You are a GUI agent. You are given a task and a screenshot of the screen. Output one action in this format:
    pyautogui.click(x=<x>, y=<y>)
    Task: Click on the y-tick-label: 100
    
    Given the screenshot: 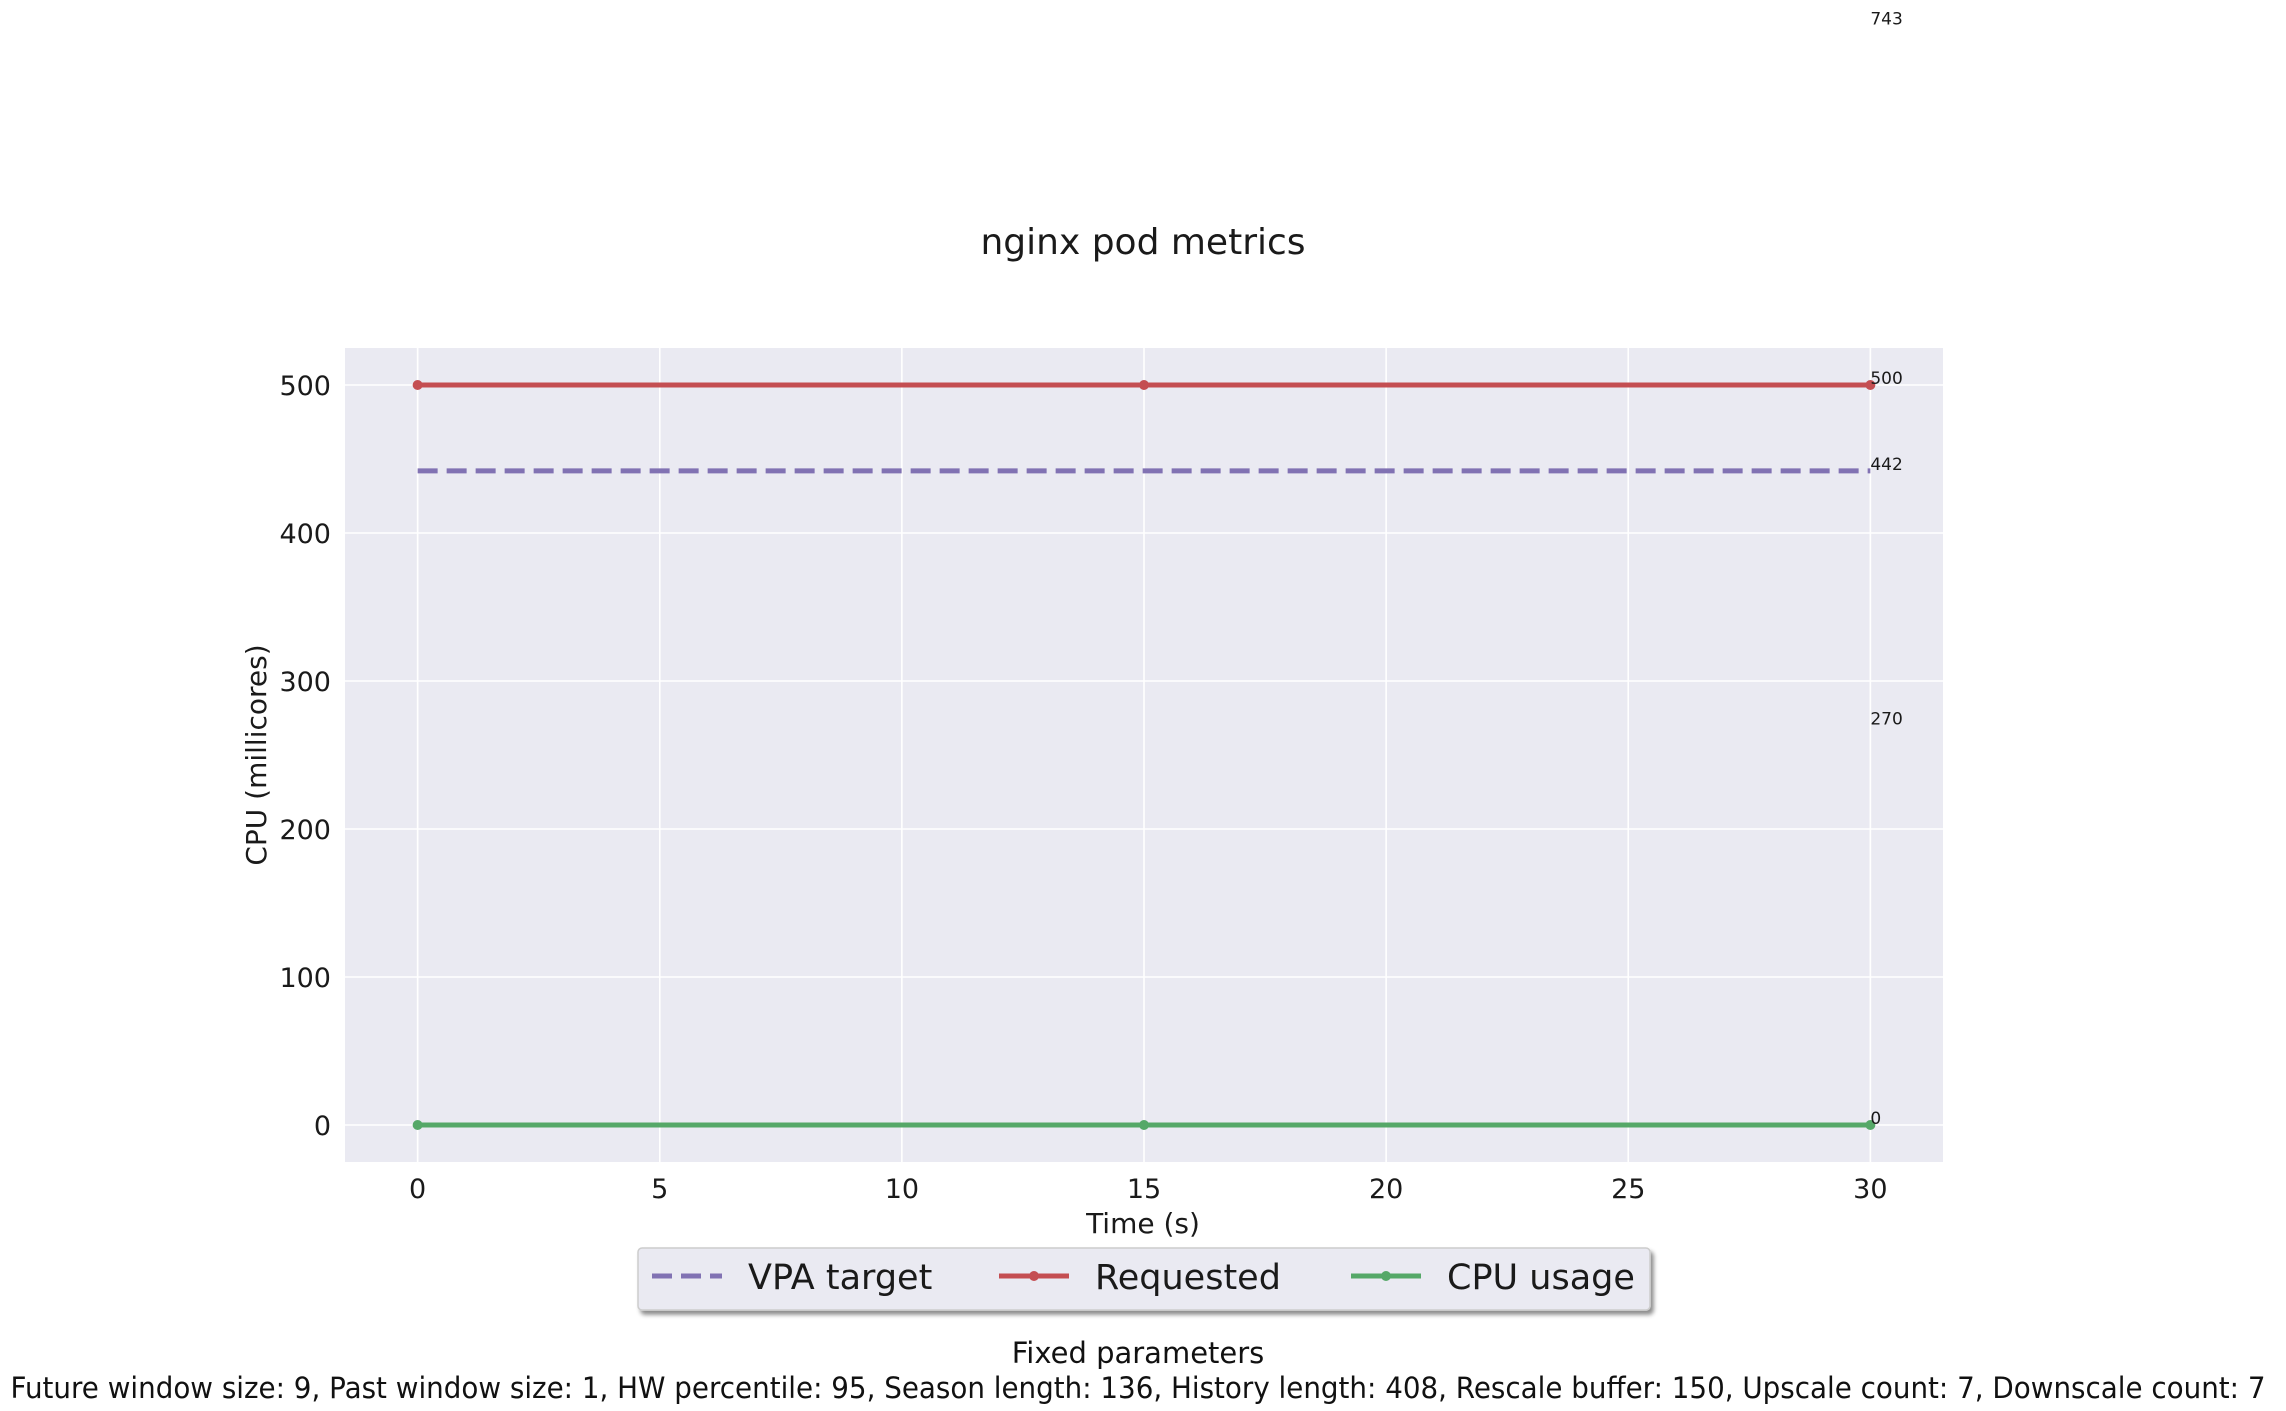 What is the action you would take?
    pyautogui.click(x=305, y=978)
    